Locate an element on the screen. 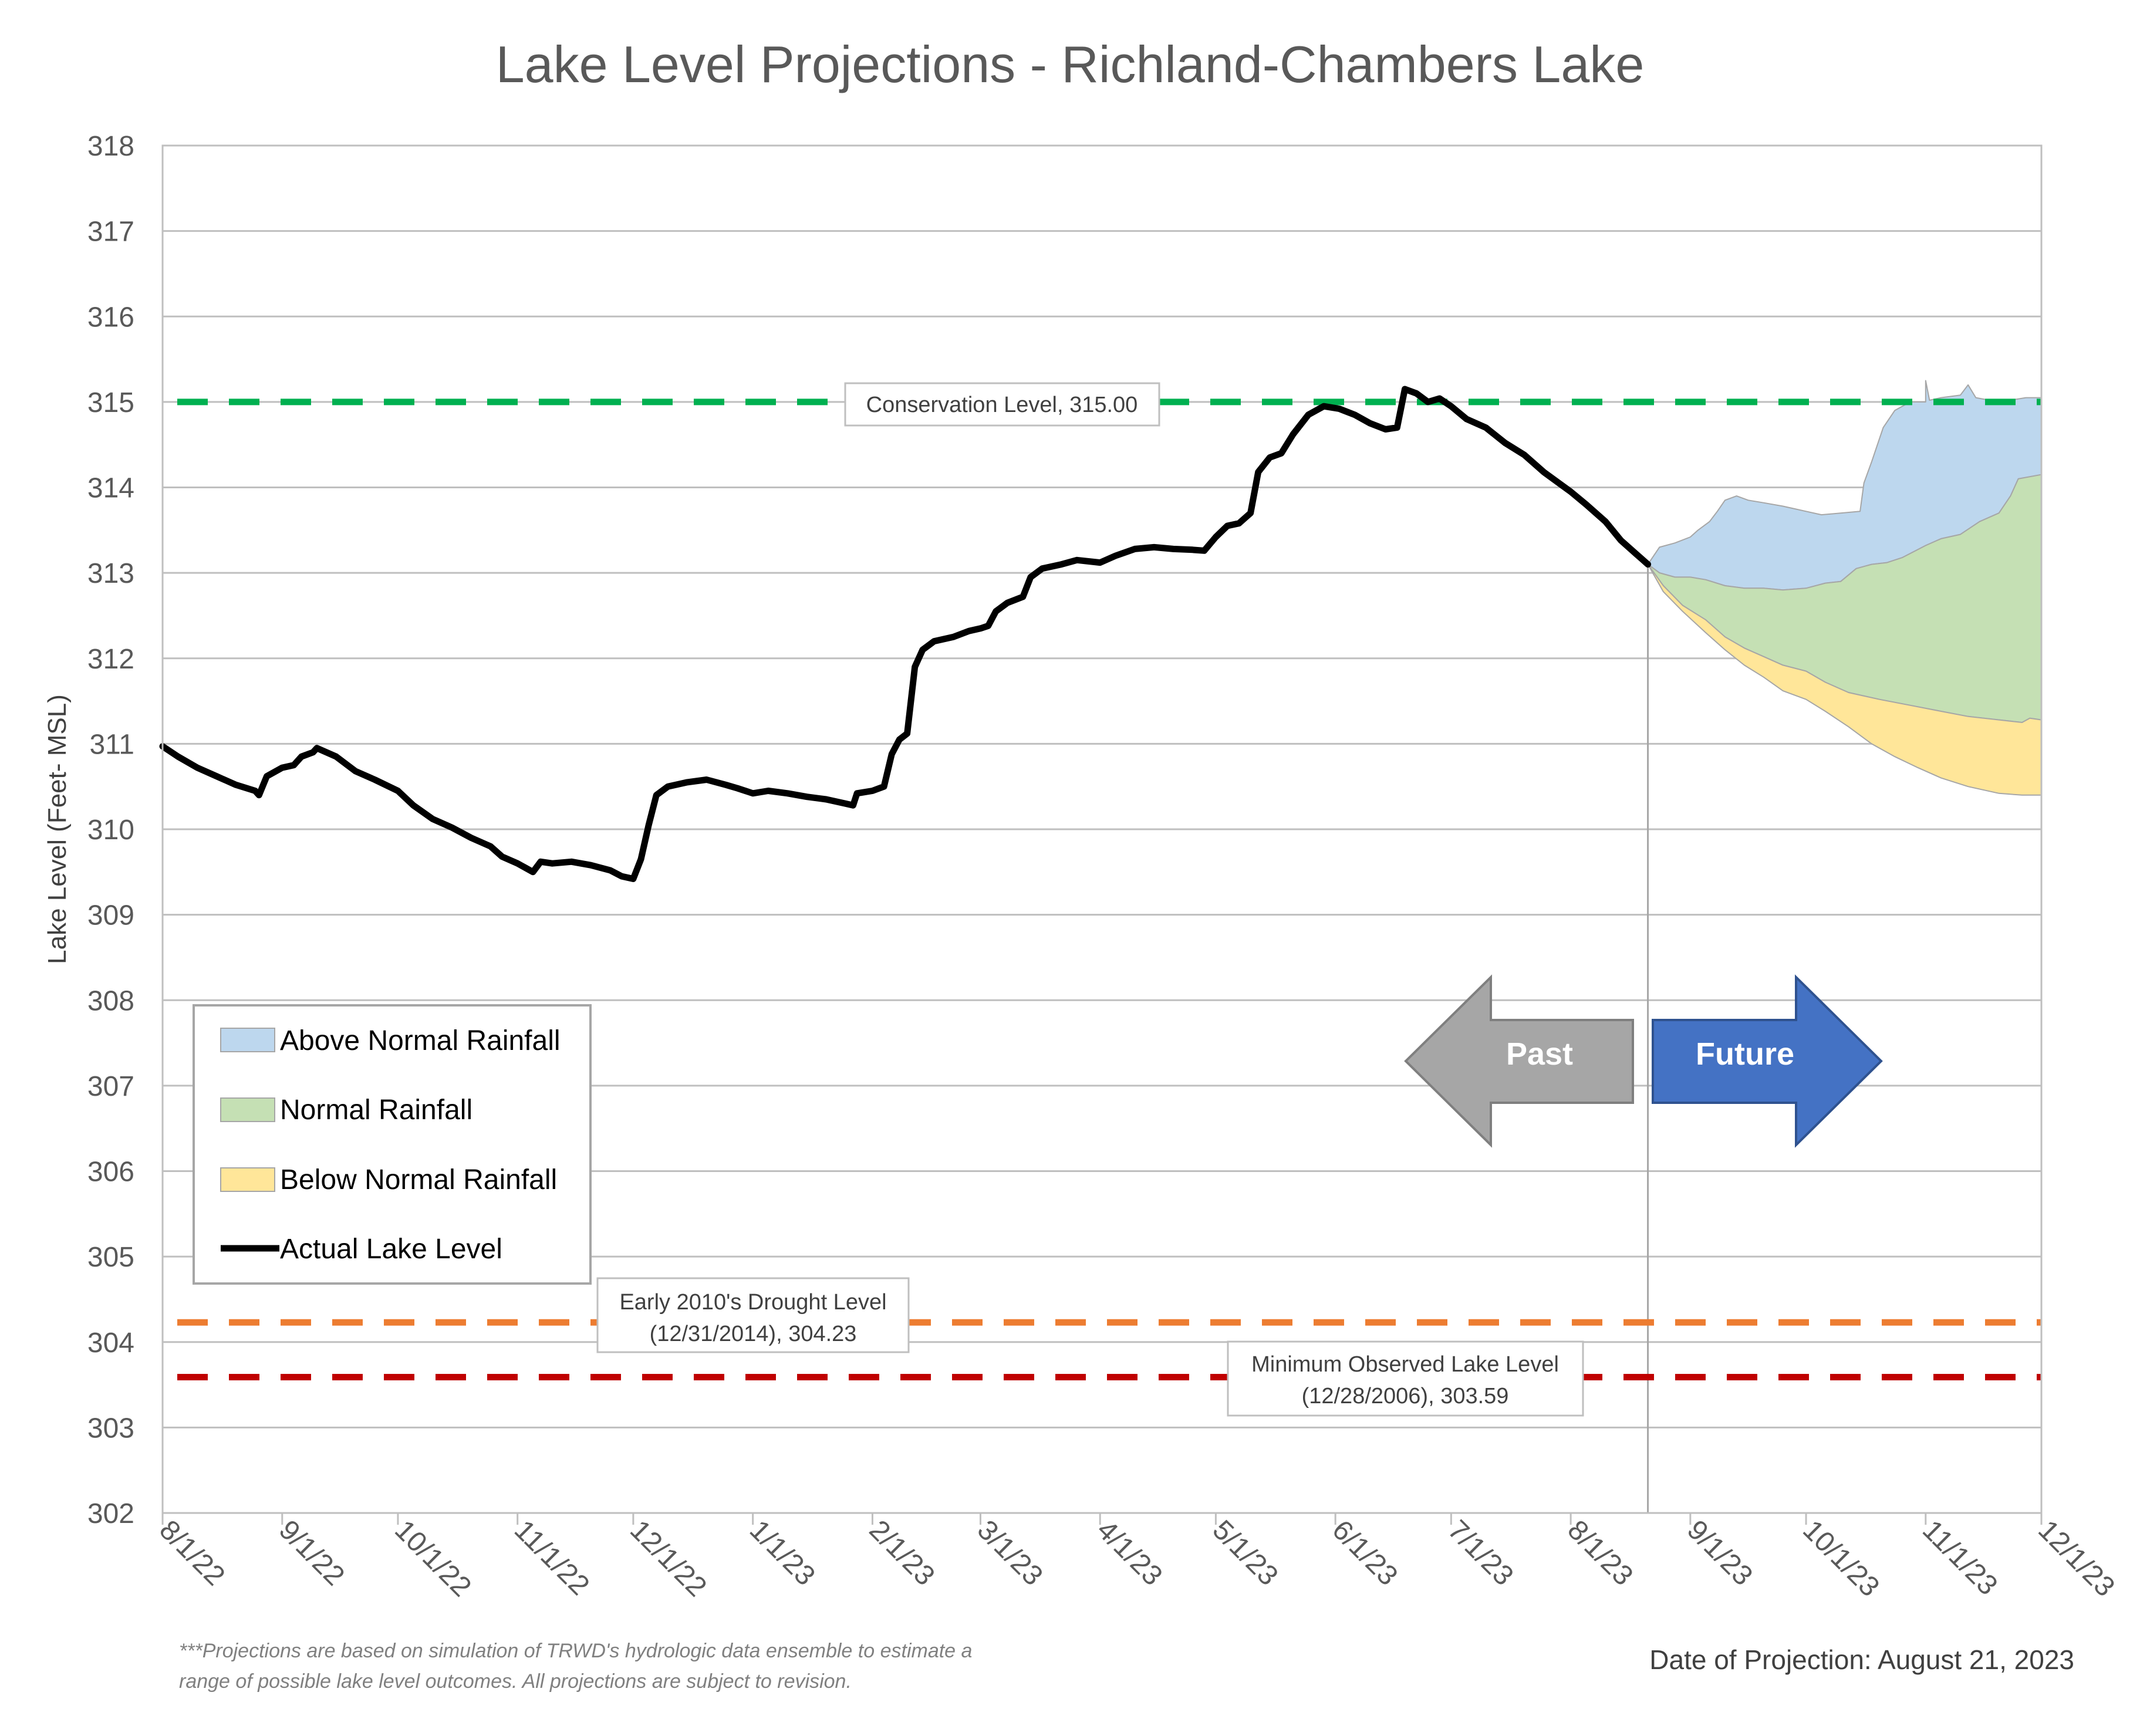 The image size is (2140, 1736). future-arrow: Future is located at coordinates (1767, 1061).